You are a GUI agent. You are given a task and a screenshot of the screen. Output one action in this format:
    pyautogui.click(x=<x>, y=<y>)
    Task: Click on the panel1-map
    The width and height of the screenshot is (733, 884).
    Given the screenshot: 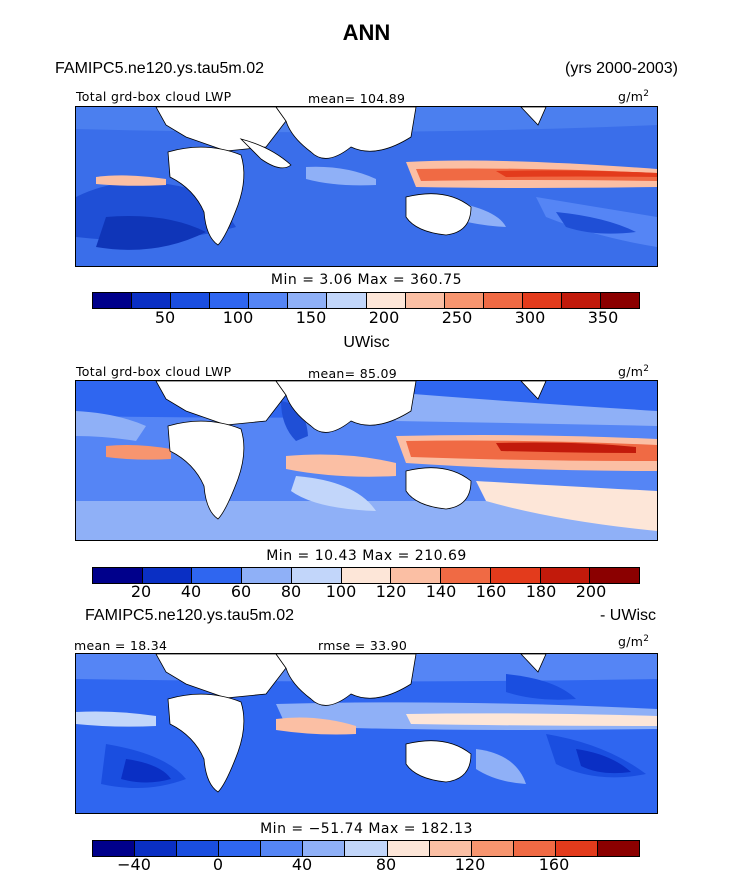 What is the action you would take?
    pyautogui.click(x=366, y=186)
    